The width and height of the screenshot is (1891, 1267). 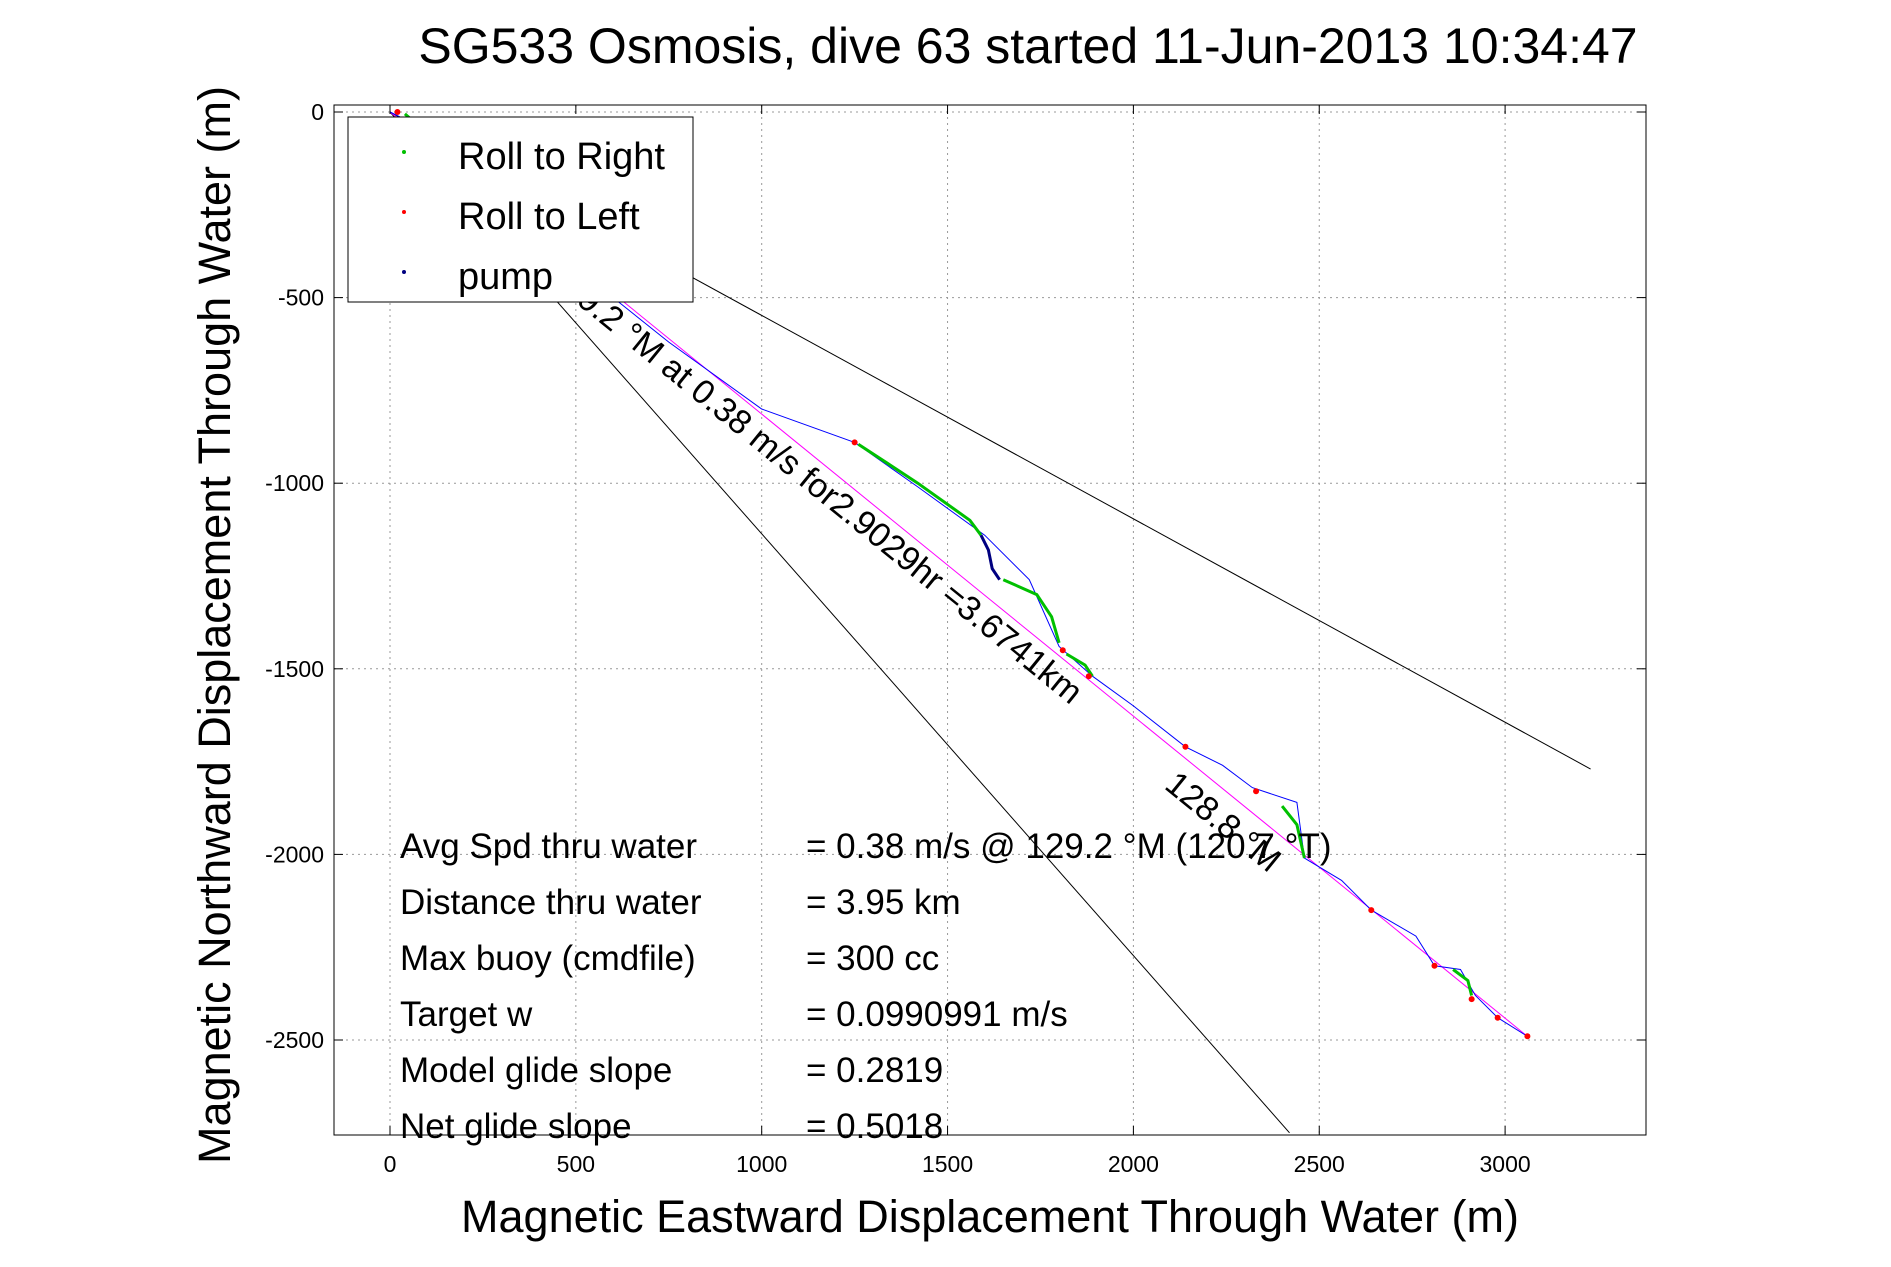 I want to click on summary-label: Max buoy (cmdfile), so click(x=548, y=958).